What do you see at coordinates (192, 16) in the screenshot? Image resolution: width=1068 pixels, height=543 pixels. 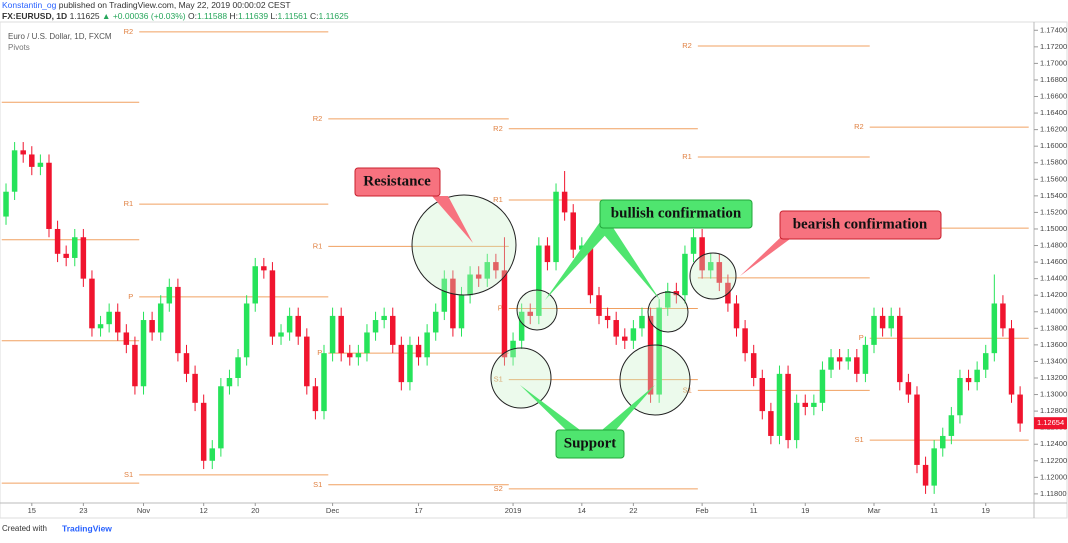 I see `o-label: O:` at bounding box center [192, 16].